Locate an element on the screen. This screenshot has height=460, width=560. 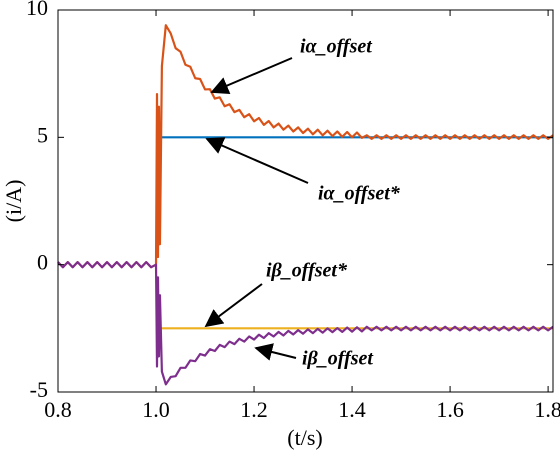
y-tick-label: 0 is located at coordinates (42, 262).